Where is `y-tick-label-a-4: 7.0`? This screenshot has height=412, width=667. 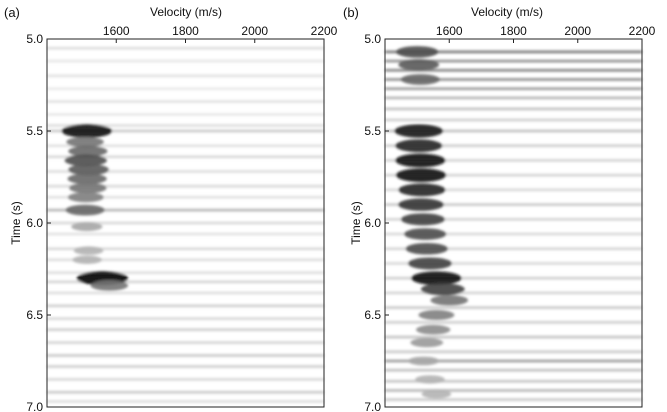
y-tick-label-a-4: 7.0 is located at coordinates (34, 406).